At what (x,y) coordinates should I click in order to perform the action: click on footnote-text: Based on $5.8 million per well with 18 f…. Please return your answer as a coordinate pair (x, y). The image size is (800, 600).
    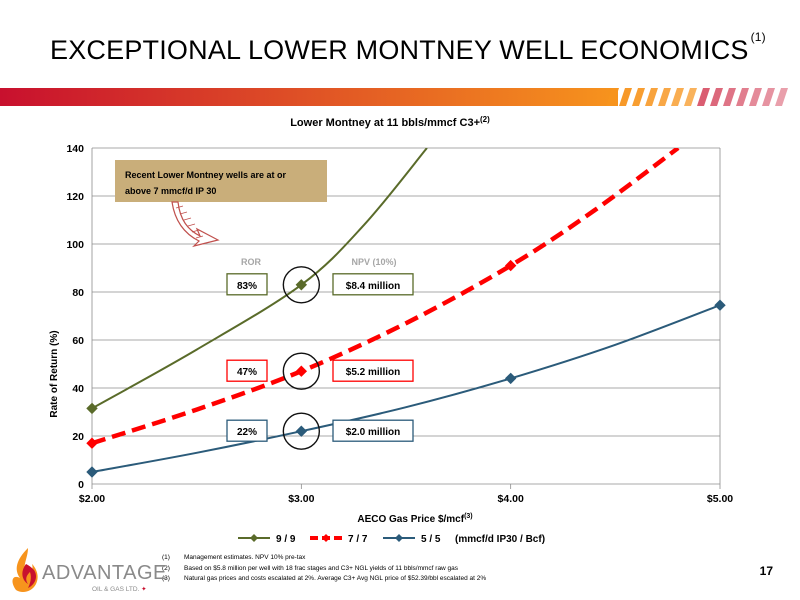
    Looking at the image, I should click on (321, 568).